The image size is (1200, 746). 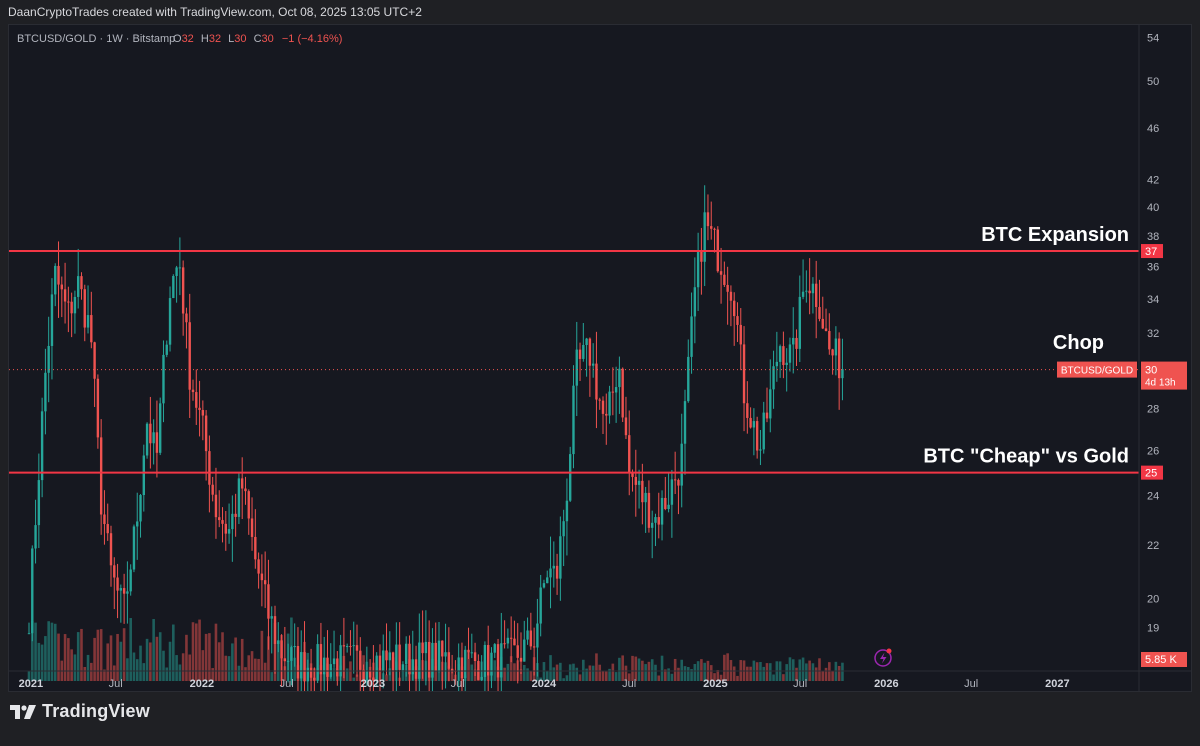 What do you see at coordinates (1153, 410) in the screenshot?
I see `price-tick: 28` at bounding box center [1153, 410].